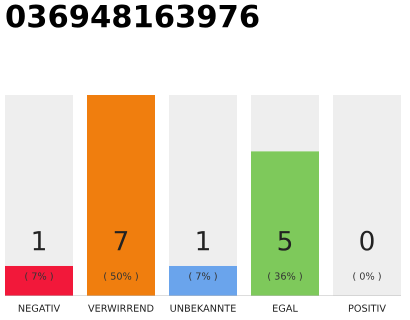 The image size is (410, 320). Describe the element at coordinates (39, 308) in the screenshot. I see `x-tick-label: NEGATIV` at that location.